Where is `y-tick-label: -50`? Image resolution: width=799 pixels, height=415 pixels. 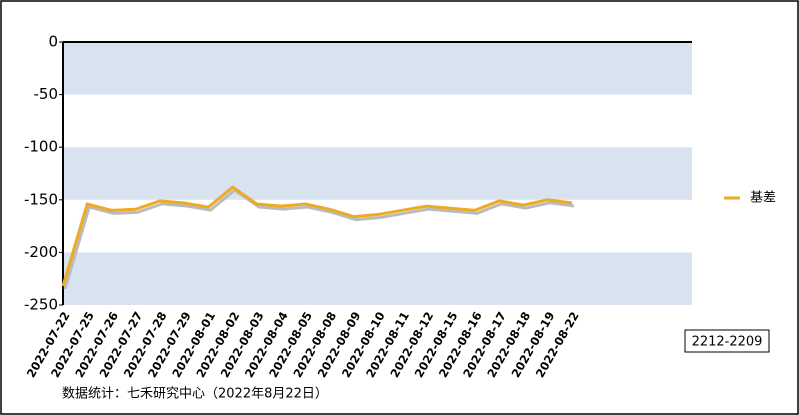
y-tick-label: -50 is located at coordinates (46, 94).